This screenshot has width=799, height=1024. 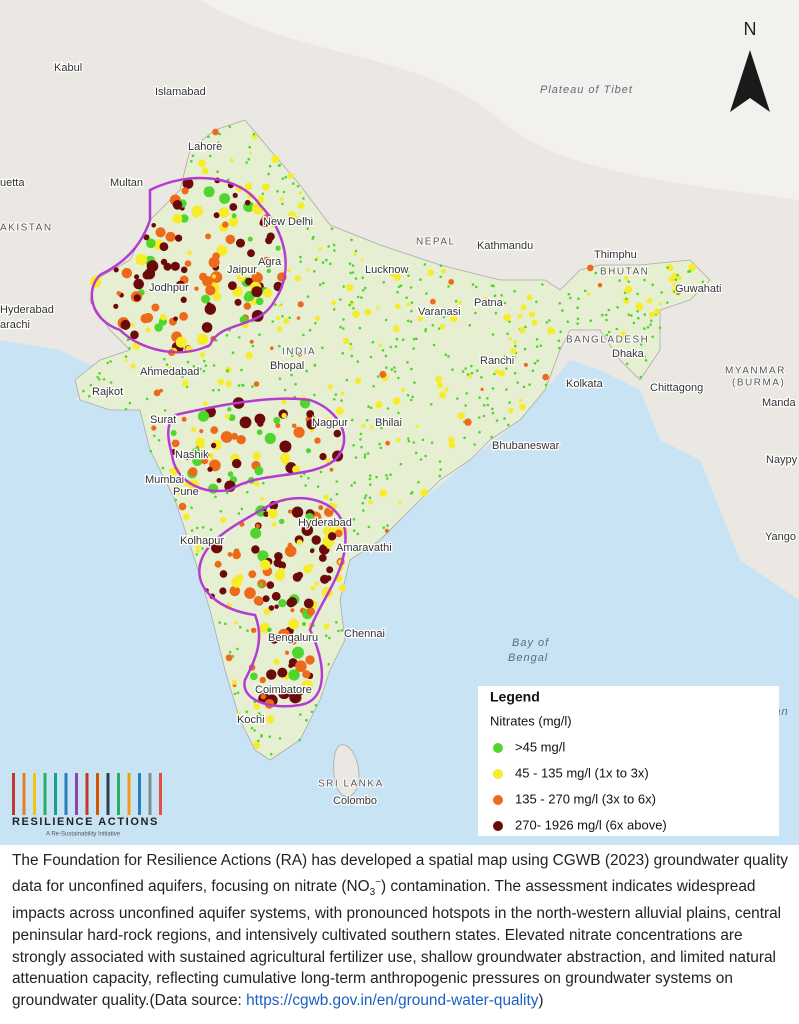 What do you see at coordinates (283, 690) in the screenshot?
I see `place-label: Coimbatore` at bounding box center [283, 690].